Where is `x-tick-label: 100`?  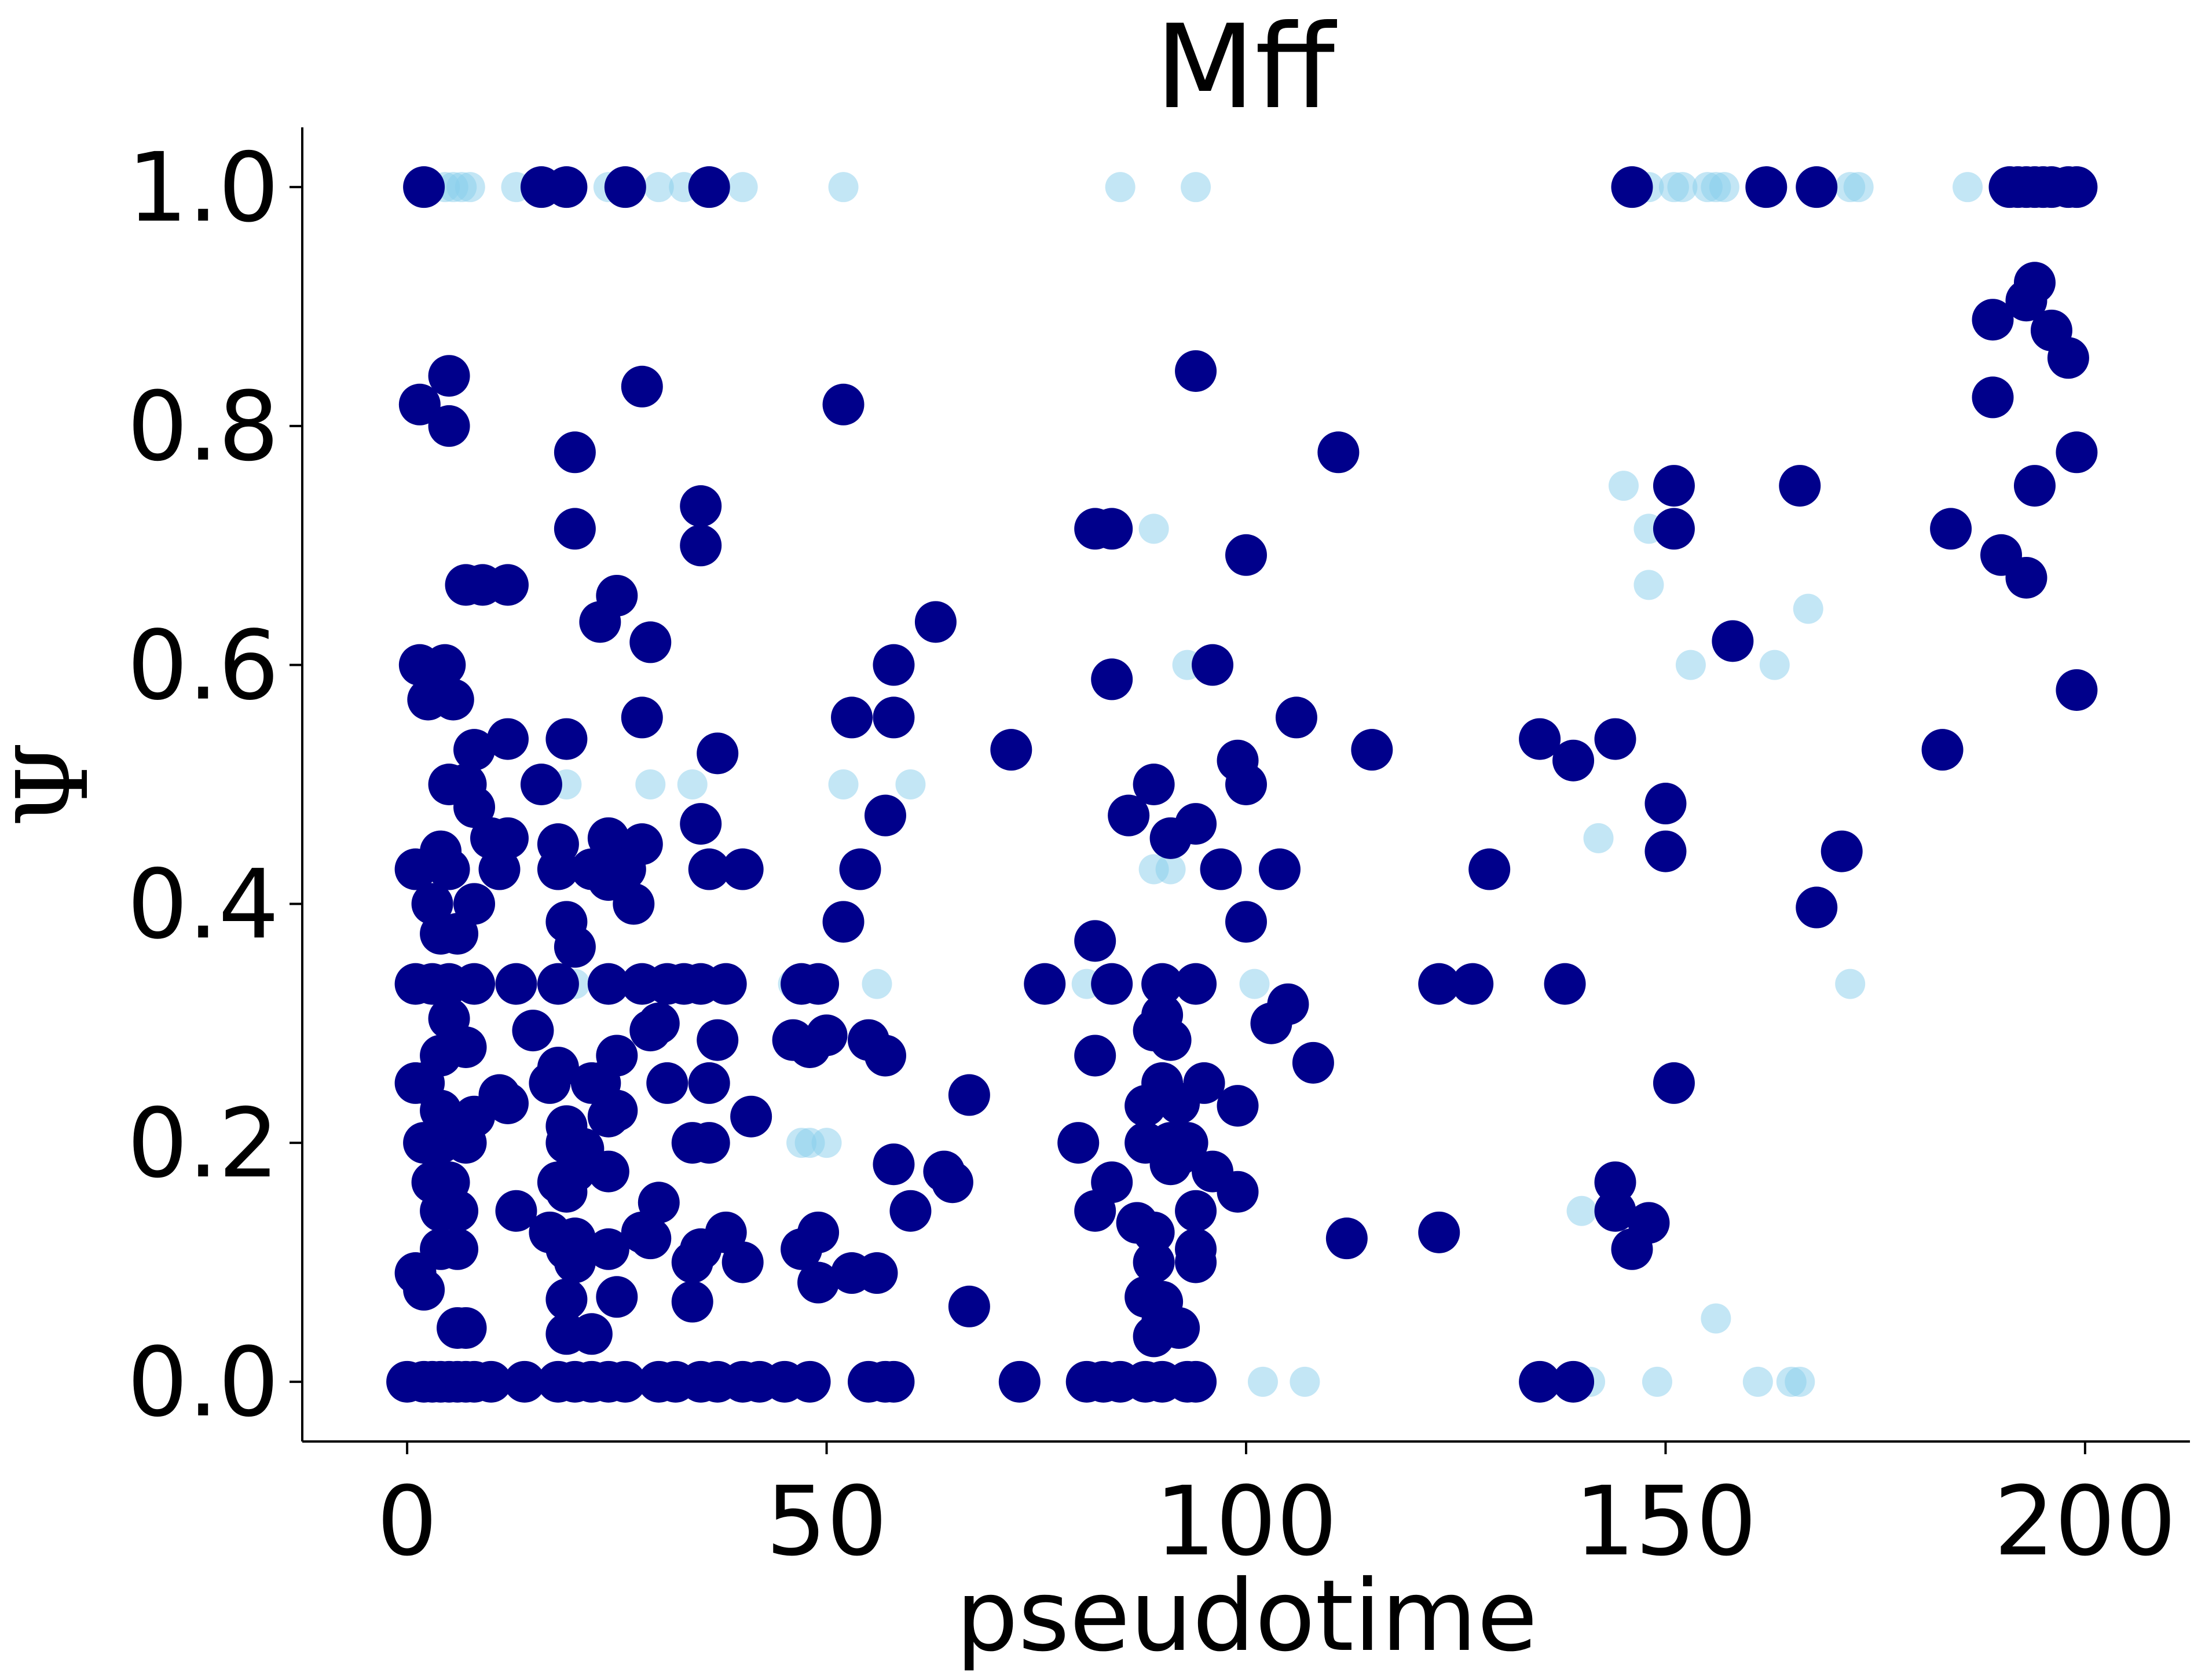 x-tick-label: 100 is located at coordinates (1247, 1521).